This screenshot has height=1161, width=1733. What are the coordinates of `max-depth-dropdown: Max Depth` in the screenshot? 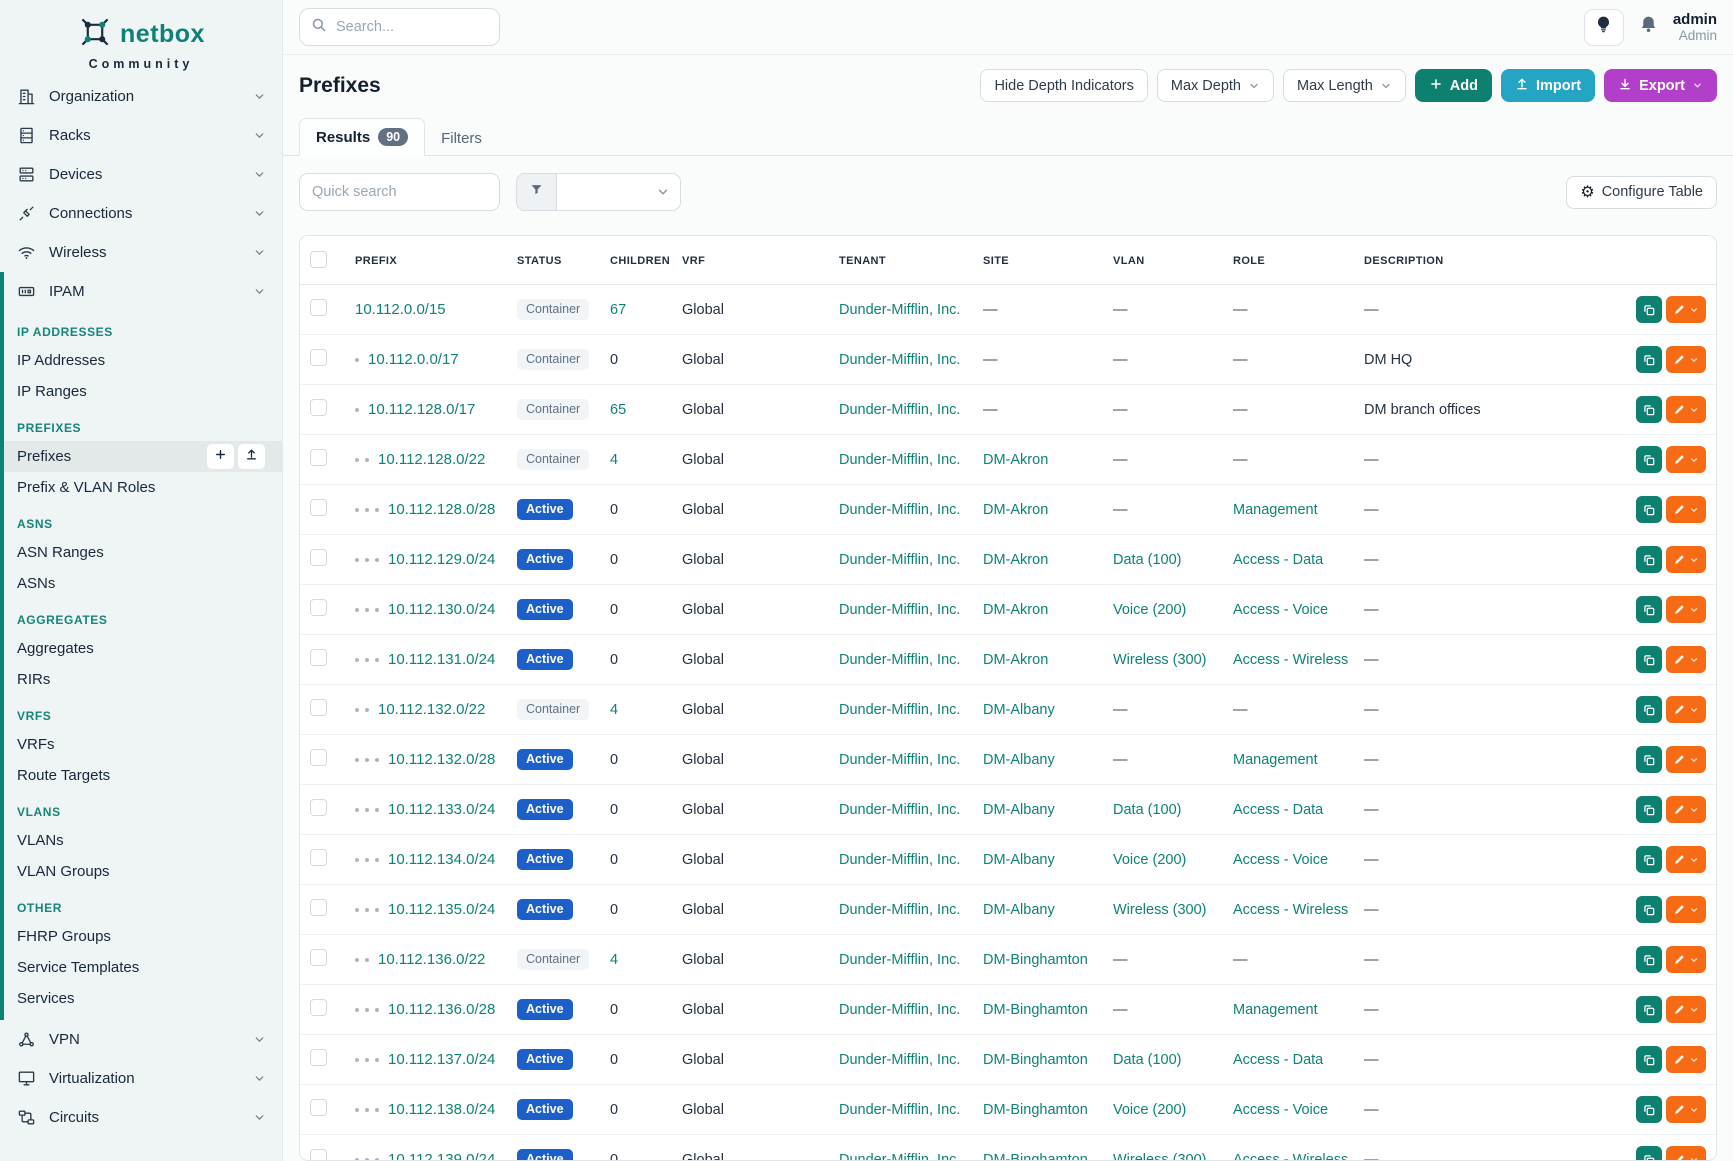 It's located at (1215, 85).